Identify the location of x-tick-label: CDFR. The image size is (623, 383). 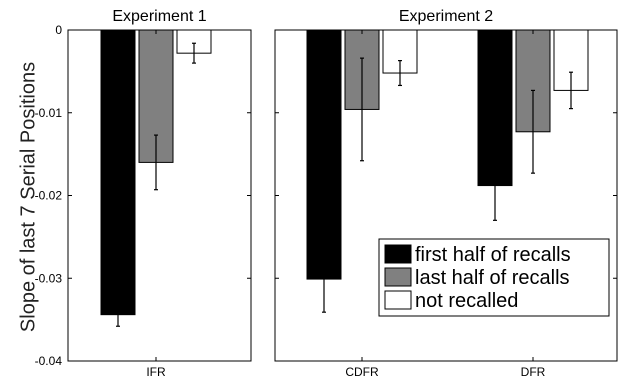
(362, 372).